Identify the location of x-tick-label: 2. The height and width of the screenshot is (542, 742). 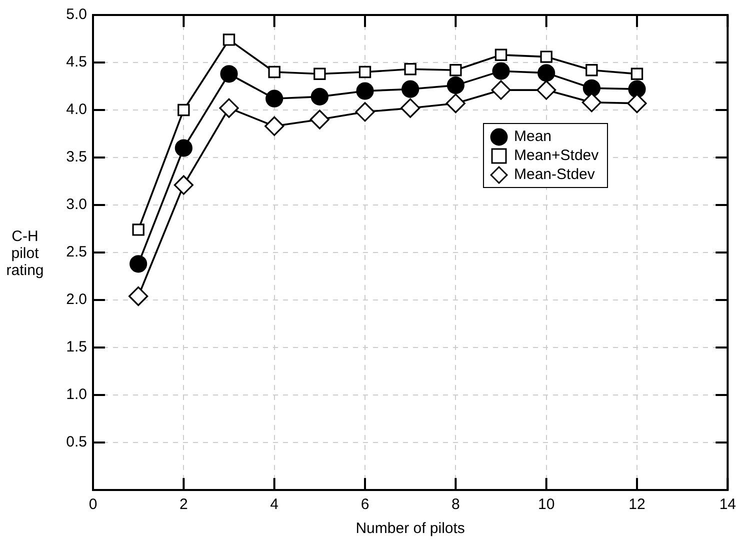
(183, 505).